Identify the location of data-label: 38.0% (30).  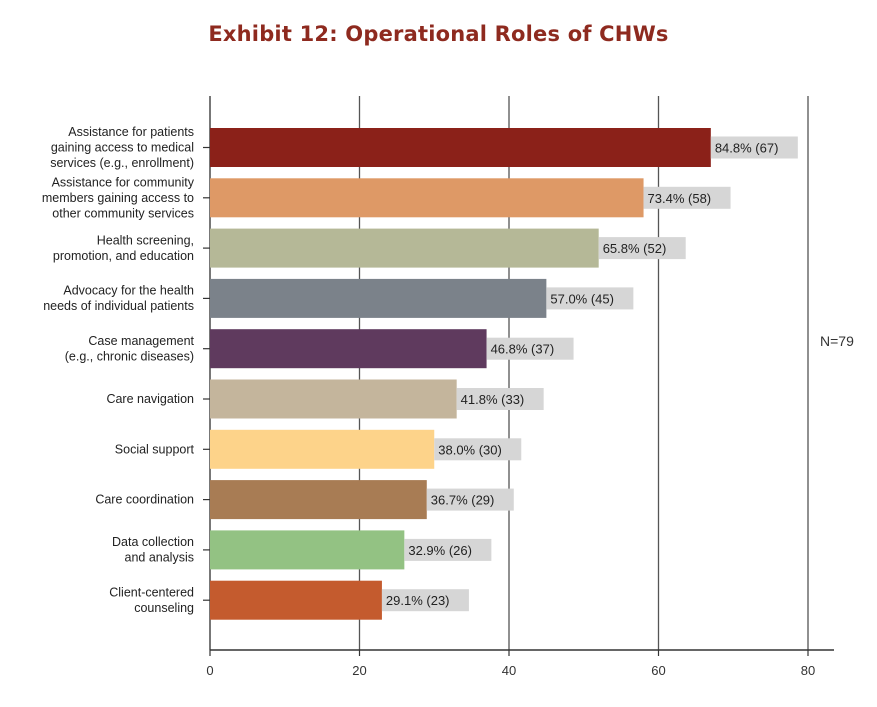
(470, 449).